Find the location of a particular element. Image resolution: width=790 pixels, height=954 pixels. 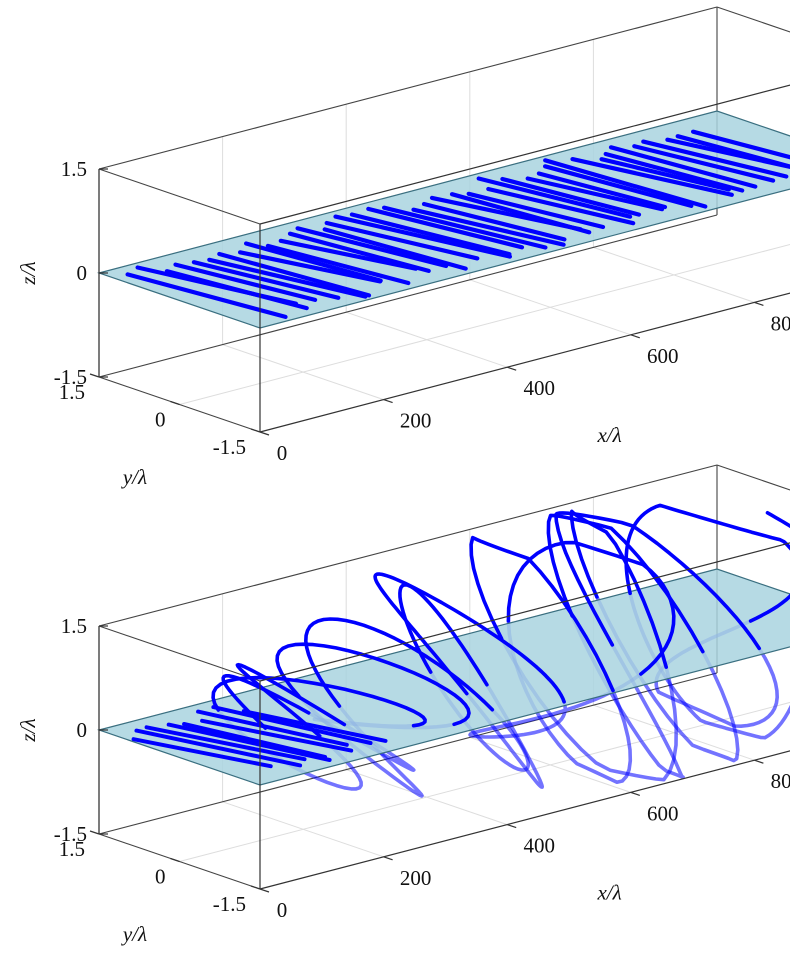

top-x-tick-label: 200 is located at coordinates (416, 421).